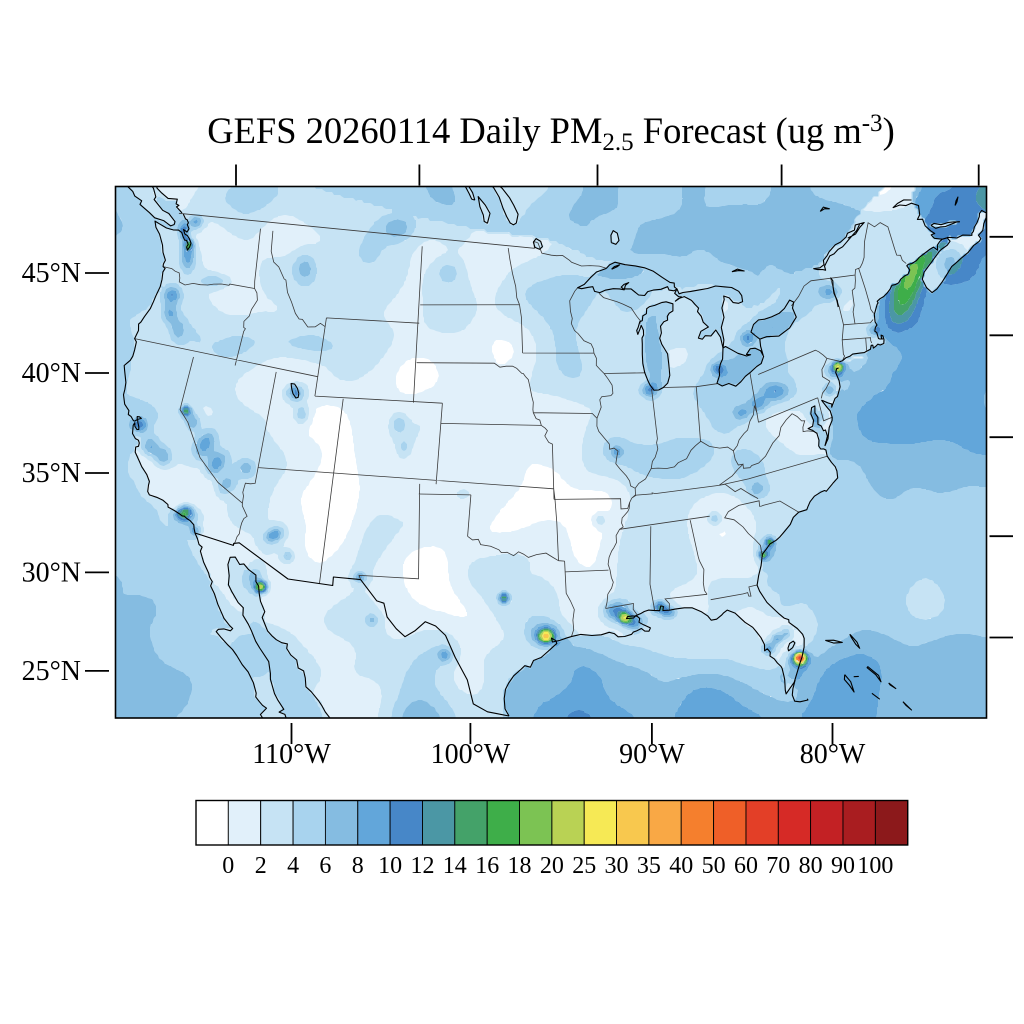 The height and width of the screenshot is (1024, 1024). What do you see at coordinates (455, 866) in the screenshot?
I see `svg-text: 14` at bounding box center [455, 866].